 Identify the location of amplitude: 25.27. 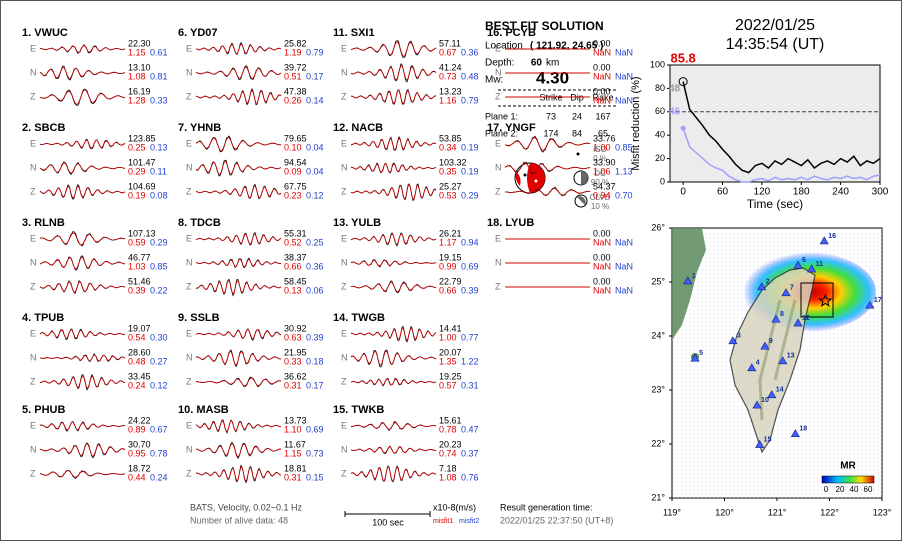
(450, 186).